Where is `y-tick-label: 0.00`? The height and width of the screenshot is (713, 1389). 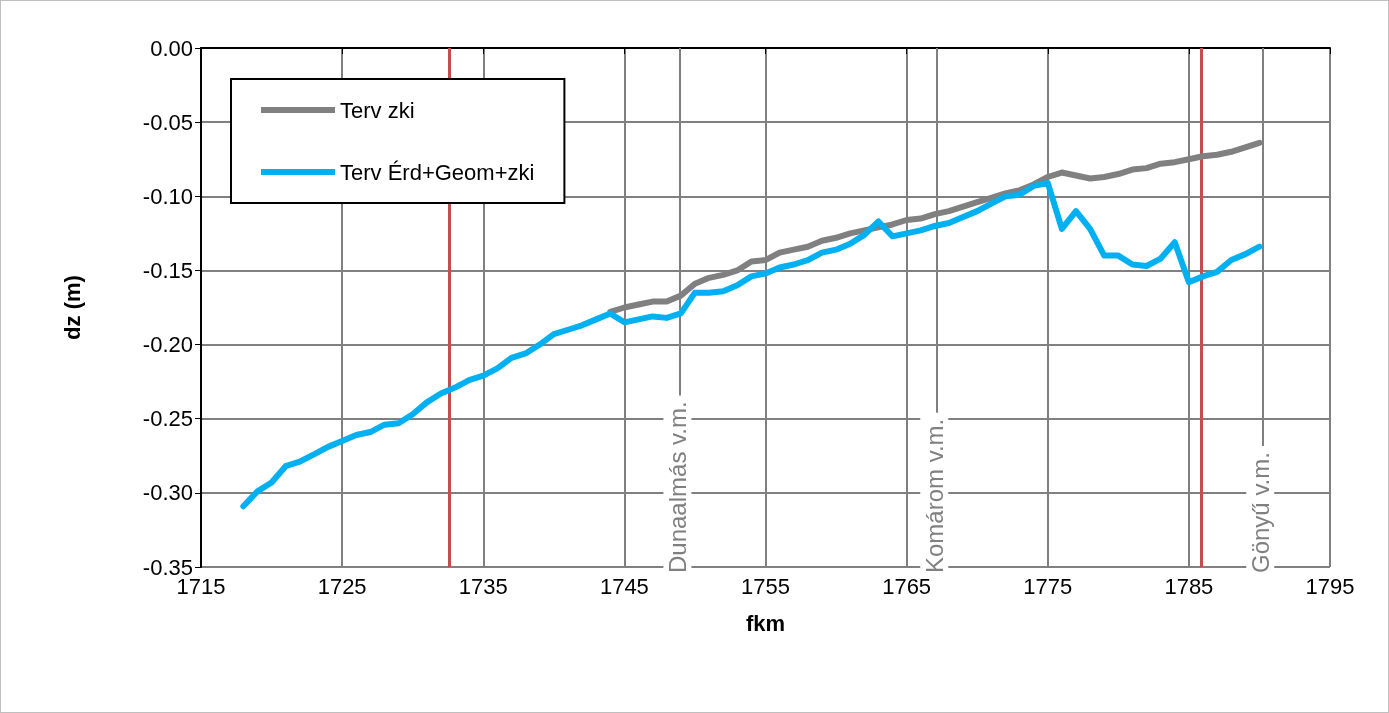
y-tick-label: 0.00 is located at coordinates (171, 48).